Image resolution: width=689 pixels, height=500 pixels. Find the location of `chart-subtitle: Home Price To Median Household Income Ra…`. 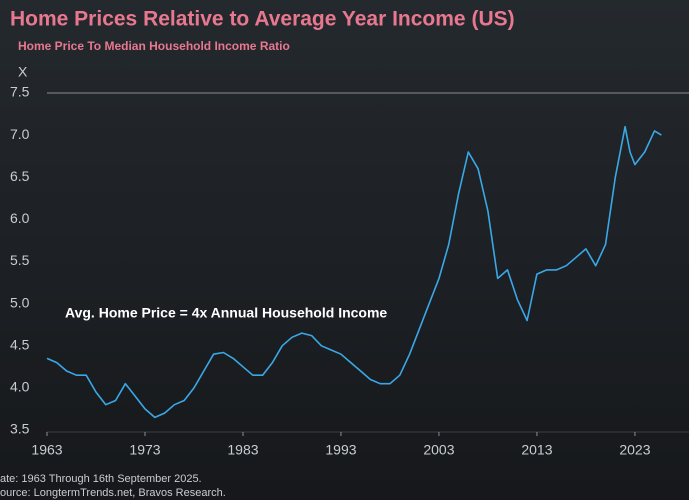

chart-subtitle: Home Price To Median Household Income Ra… is located at coordinates (154, 46).